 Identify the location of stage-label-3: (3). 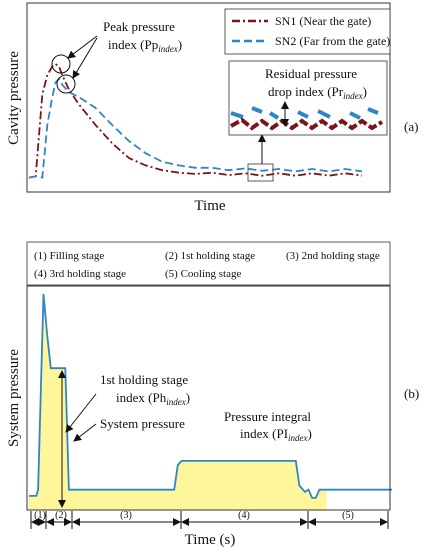
(126, 515).